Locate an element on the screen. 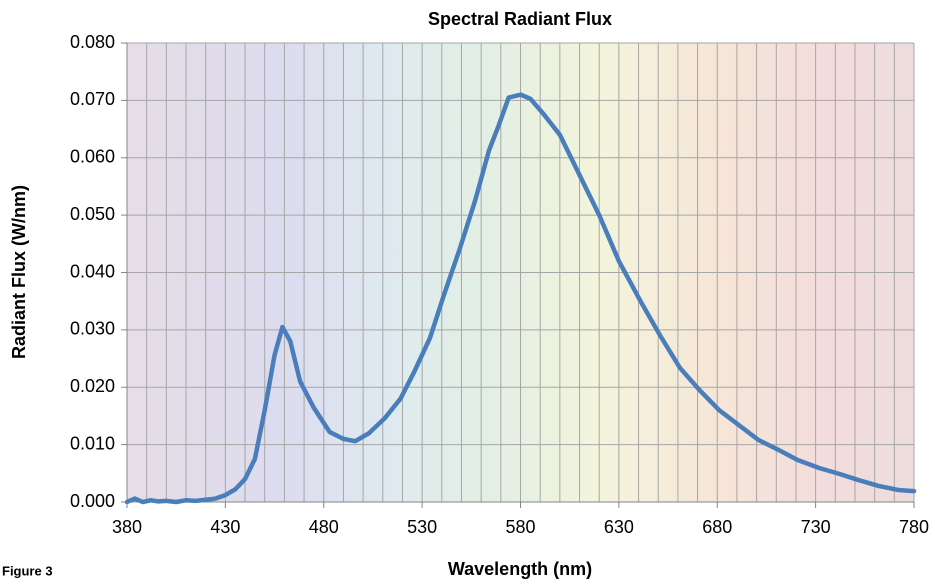 This screenshot has width=935, height=584. x-axis-label: Wavelength (nm) is located at coordinates (520, 569).